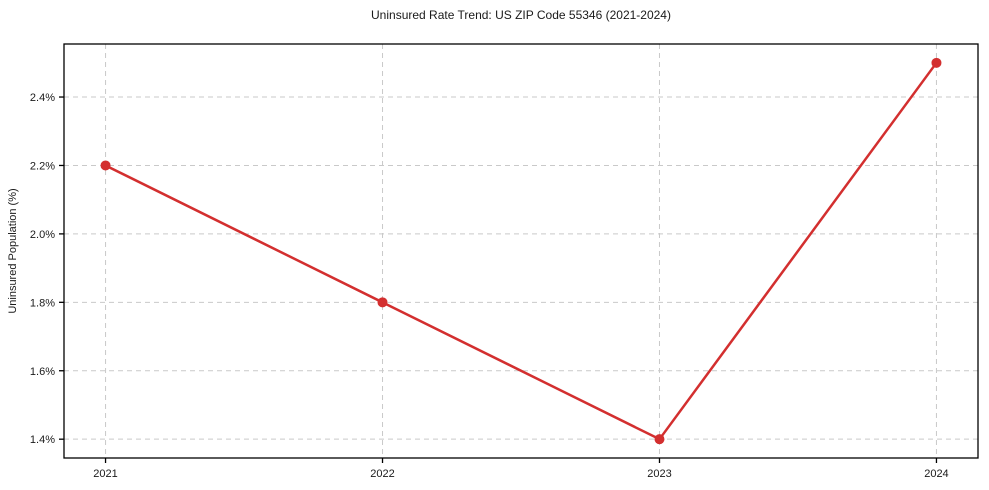 This screenshot has width=989, height=490. Describe the element at coordinates (659, 474) in the screenshot. I see `x-tick-label: 2023` at that location.